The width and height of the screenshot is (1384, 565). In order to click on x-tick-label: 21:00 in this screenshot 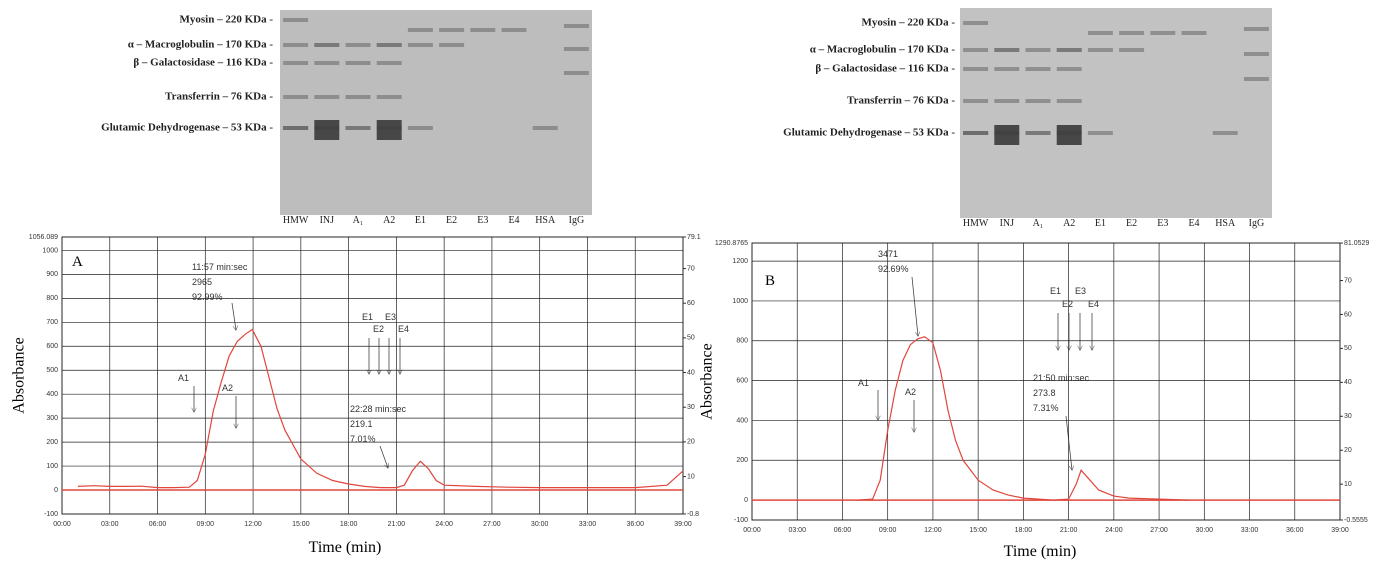, I will do `click(397, 524)`.